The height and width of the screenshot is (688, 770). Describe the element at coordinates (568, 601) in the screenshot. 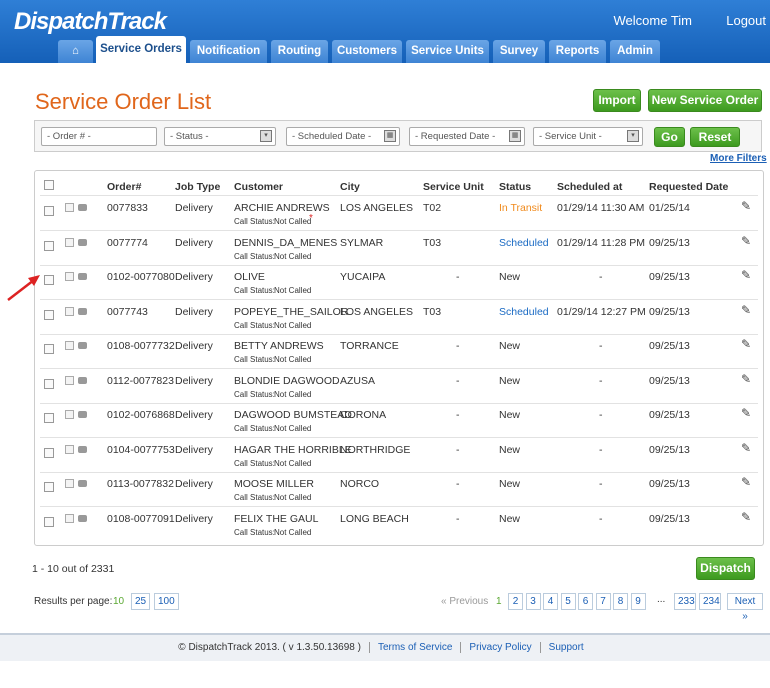

I see `page-link: 5` at that location.